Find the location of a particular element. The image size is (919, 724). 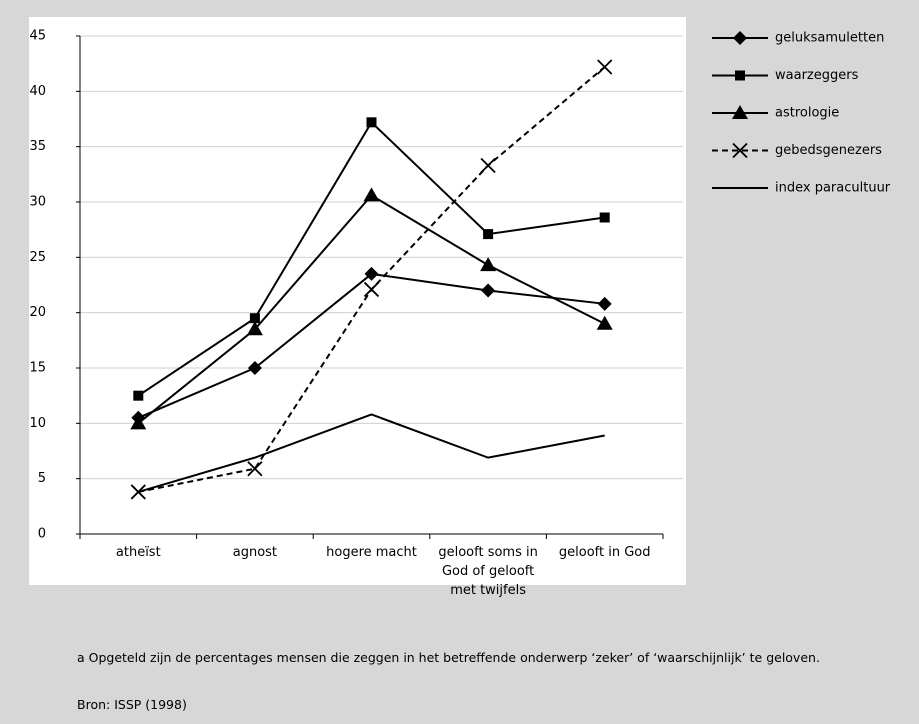

legend-label: index paracultuur is located at coordinates (833, 188).